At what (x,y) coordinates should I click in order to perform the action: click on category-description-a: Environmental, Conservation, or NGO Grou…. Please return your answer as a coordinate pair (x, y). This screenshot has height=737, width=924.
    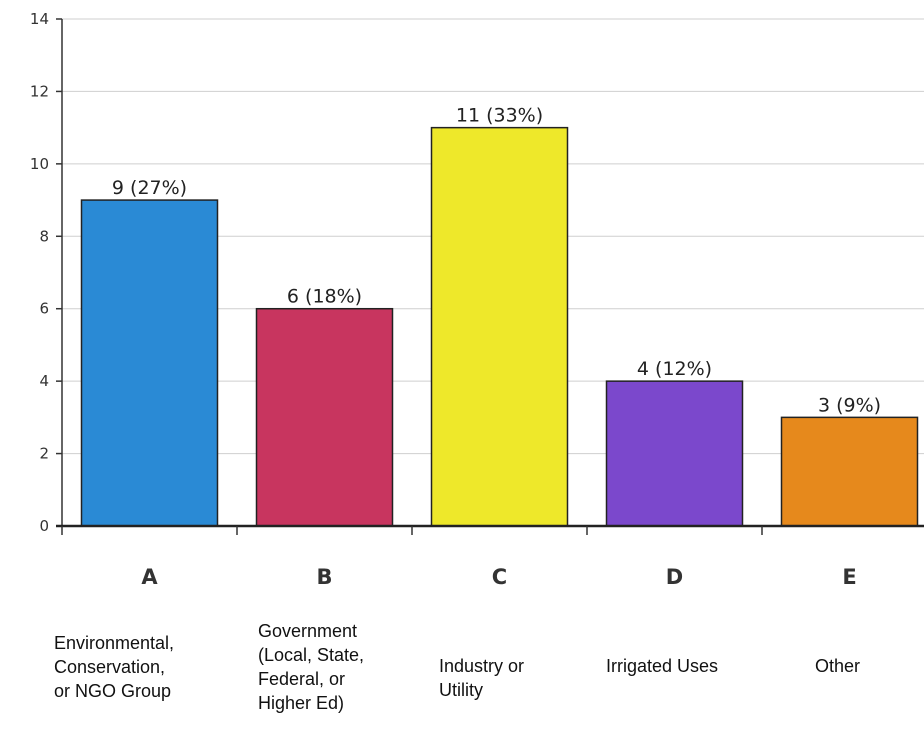
    Looking at the image, I should click on (114, 667).